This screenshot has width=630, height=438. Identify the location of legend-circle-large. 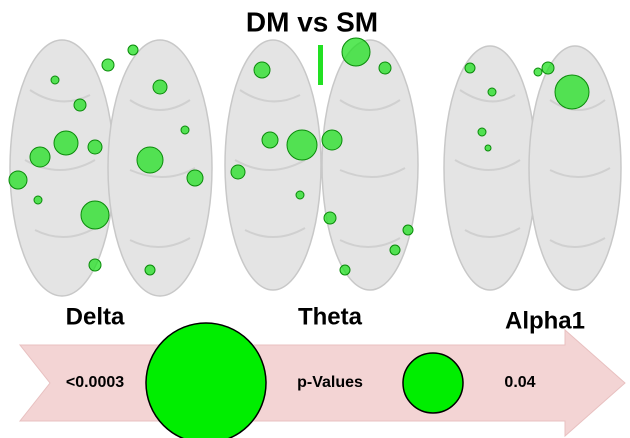
(206, 380).